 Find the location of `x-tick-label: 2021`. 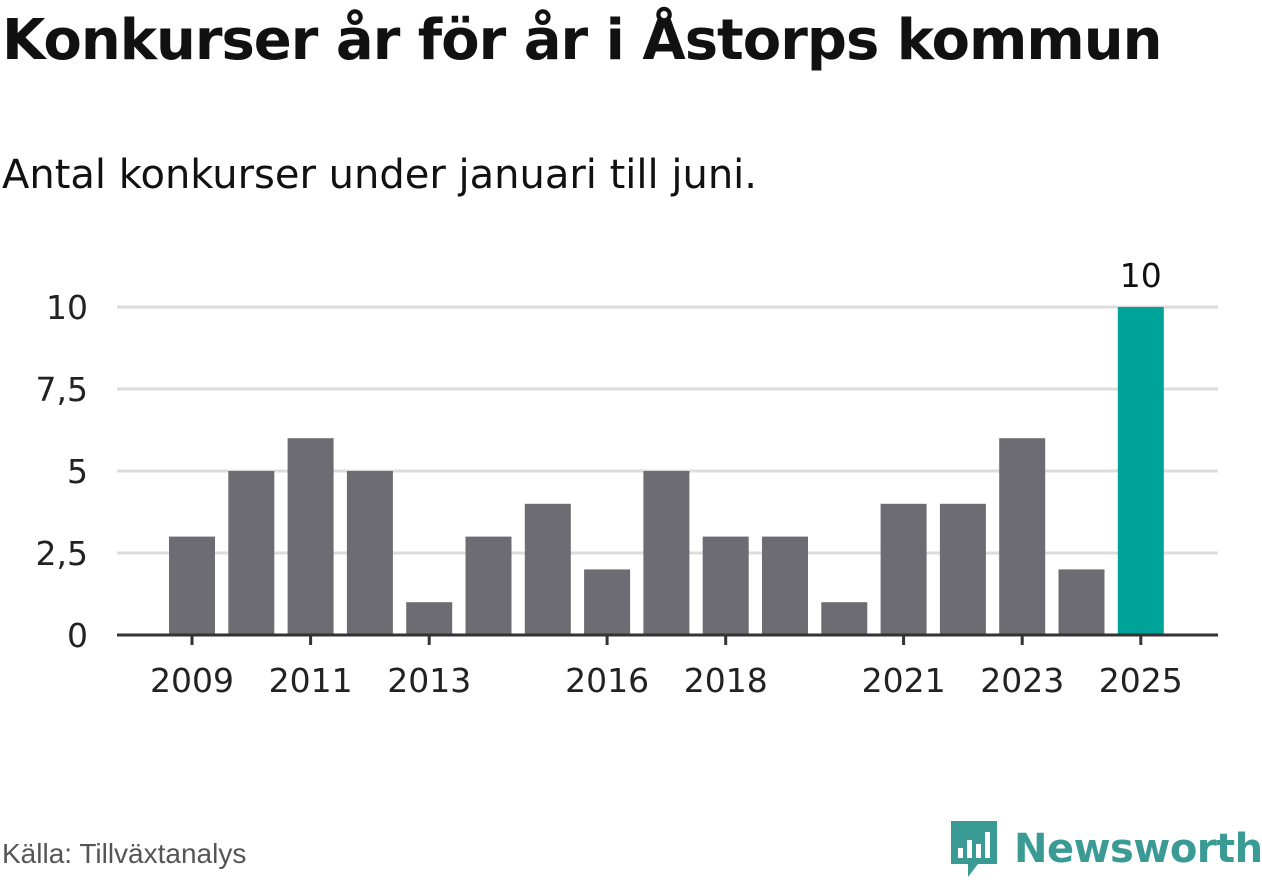

x-tick-label: 2021 is located at coordinates (904, 680).